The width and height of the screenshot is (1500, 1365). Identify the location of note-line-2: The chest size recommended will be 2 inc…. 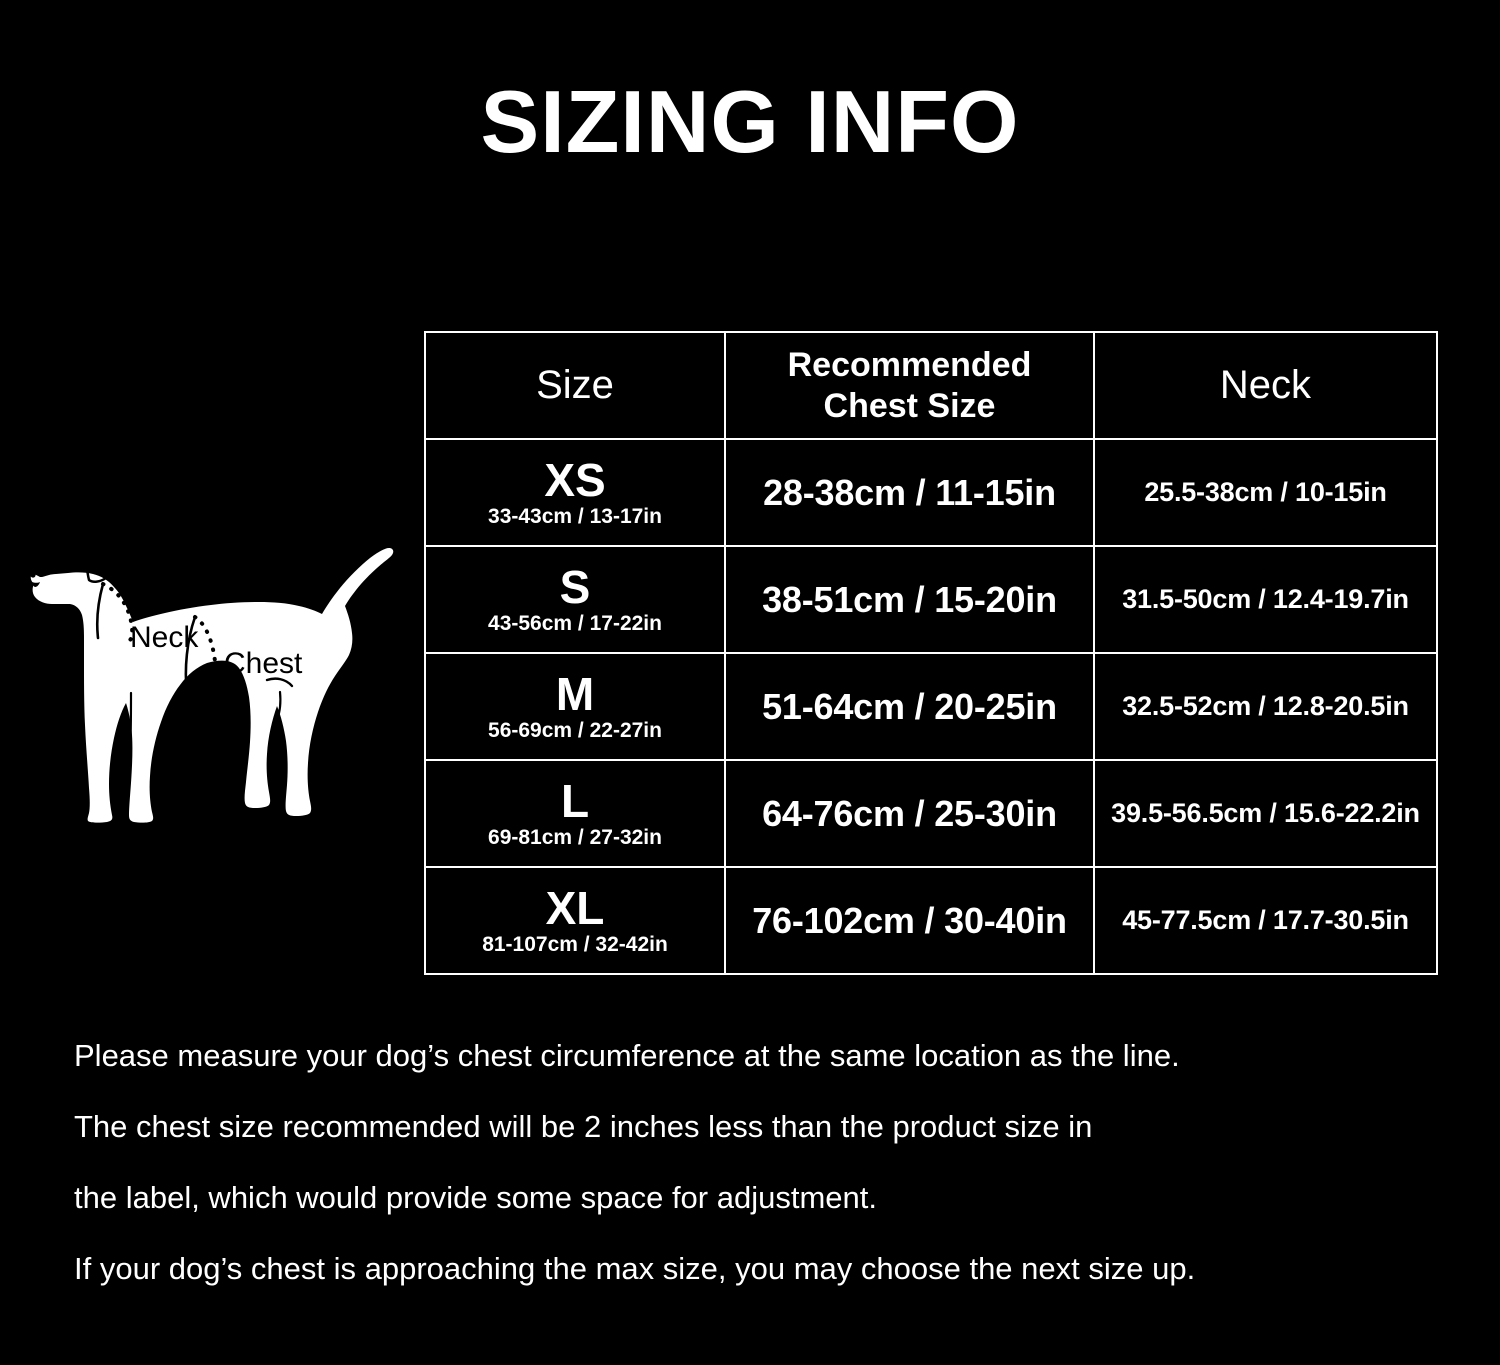
(583, 1126).